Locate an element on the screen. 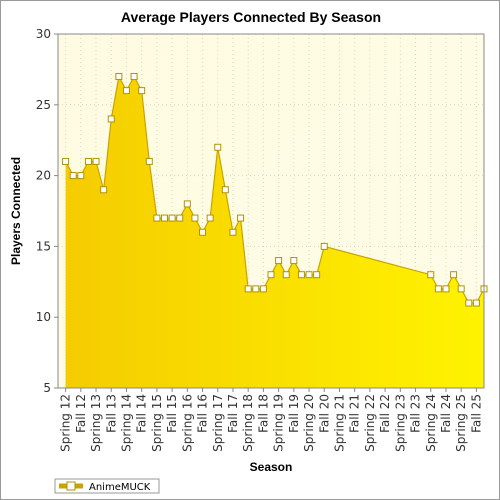 The width and height of the screenshot is (500, 500). x-axis-label: Season is located at coordinates (271, 467).